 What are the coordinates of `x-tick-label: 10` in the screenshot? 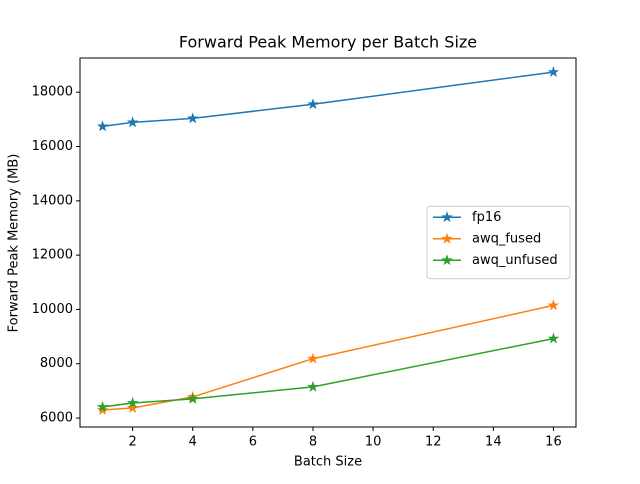 It's located at (373, 442).